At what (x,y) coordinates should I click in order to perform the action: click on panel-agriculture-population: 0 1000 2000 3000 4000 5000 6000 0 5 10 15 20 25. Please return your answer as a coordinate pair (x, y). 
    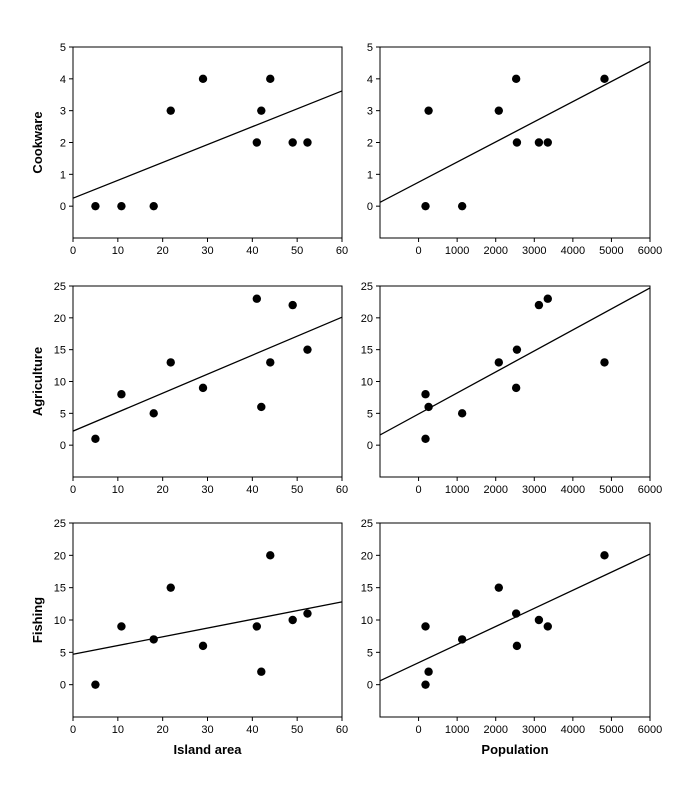
    Looking at the image, I should click on (511, 388).